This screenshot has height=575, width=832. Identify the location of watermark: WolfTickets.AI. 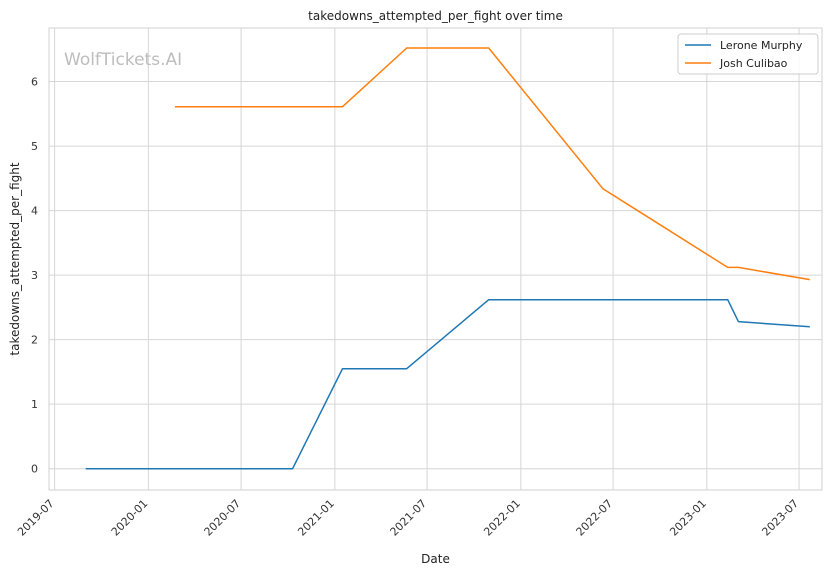
(123, 60).